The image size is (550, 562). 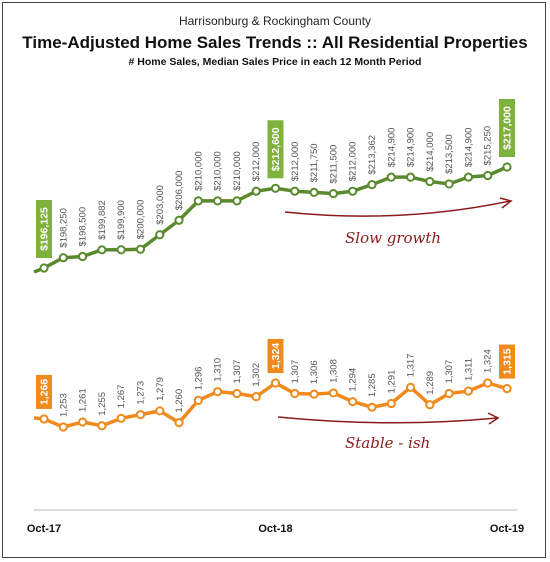 What do you see at coordinates (333, 164) in the screenshot?
I see `price-data-label: $211,500` at bounding box center [333, 164].